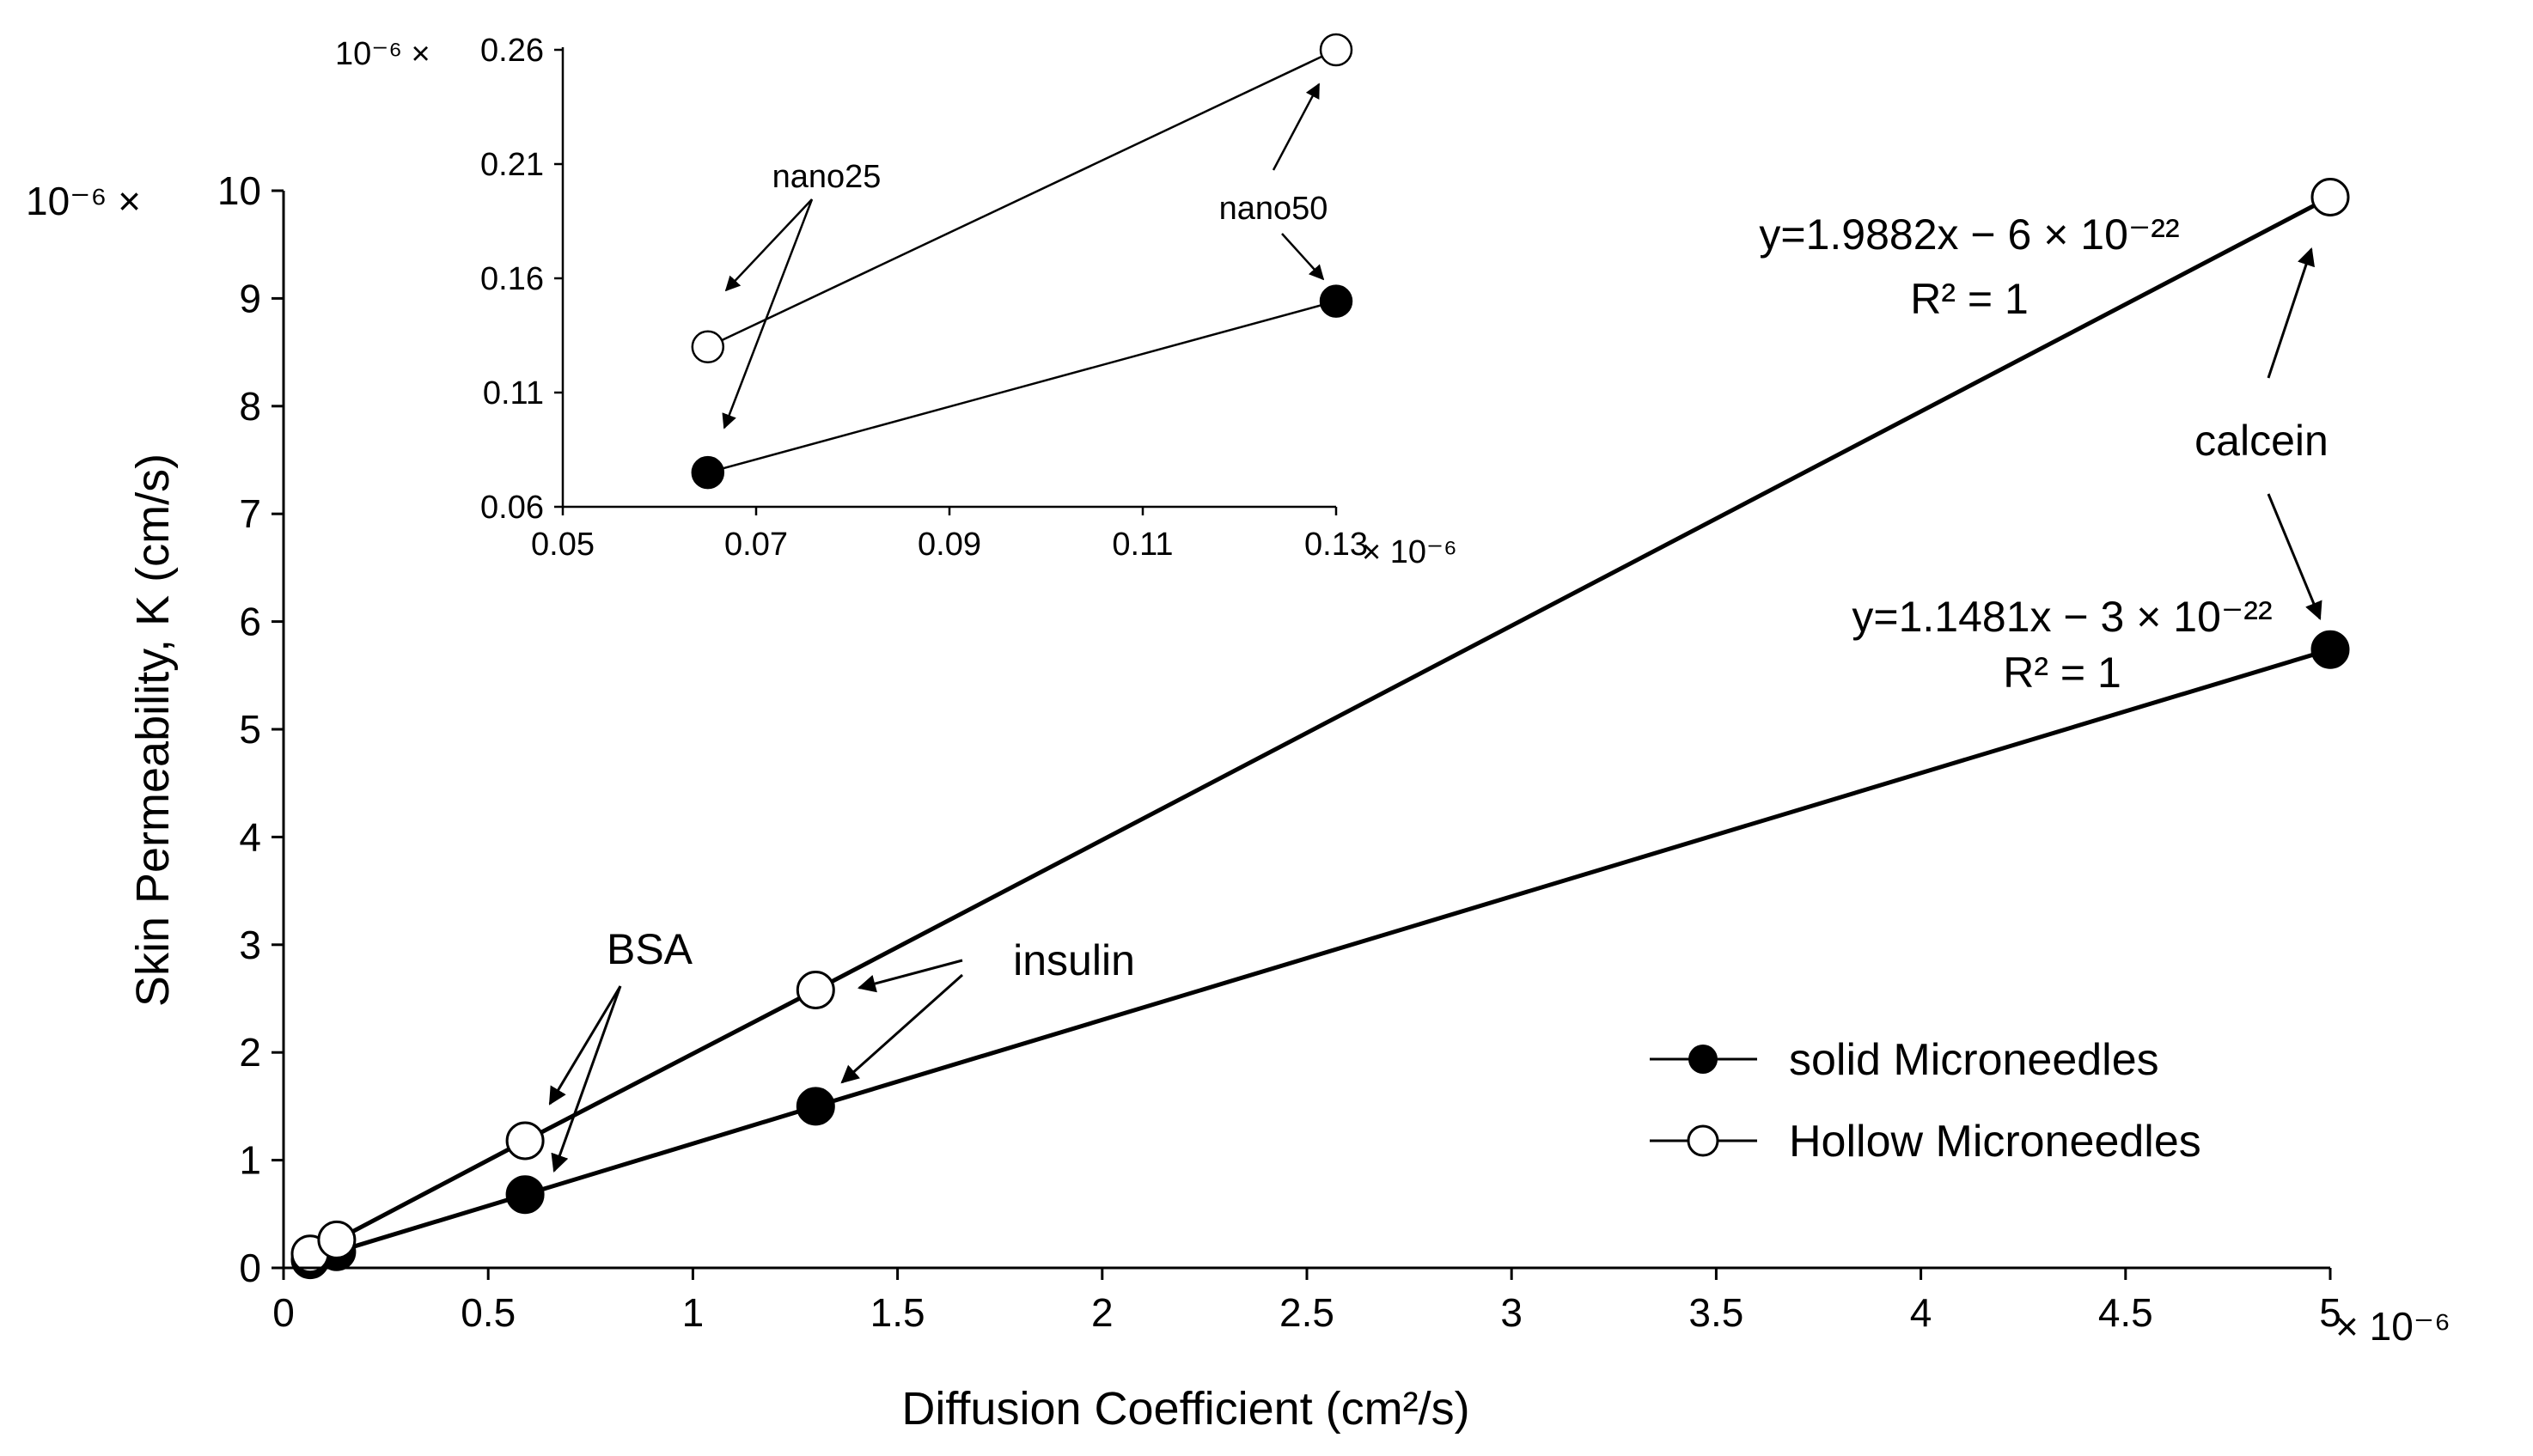  I want to click on main-x-ticks: 0 0.5 1 1.5 2 2.5 3 3.5 4 4.5 5, so click(1306, 1301).